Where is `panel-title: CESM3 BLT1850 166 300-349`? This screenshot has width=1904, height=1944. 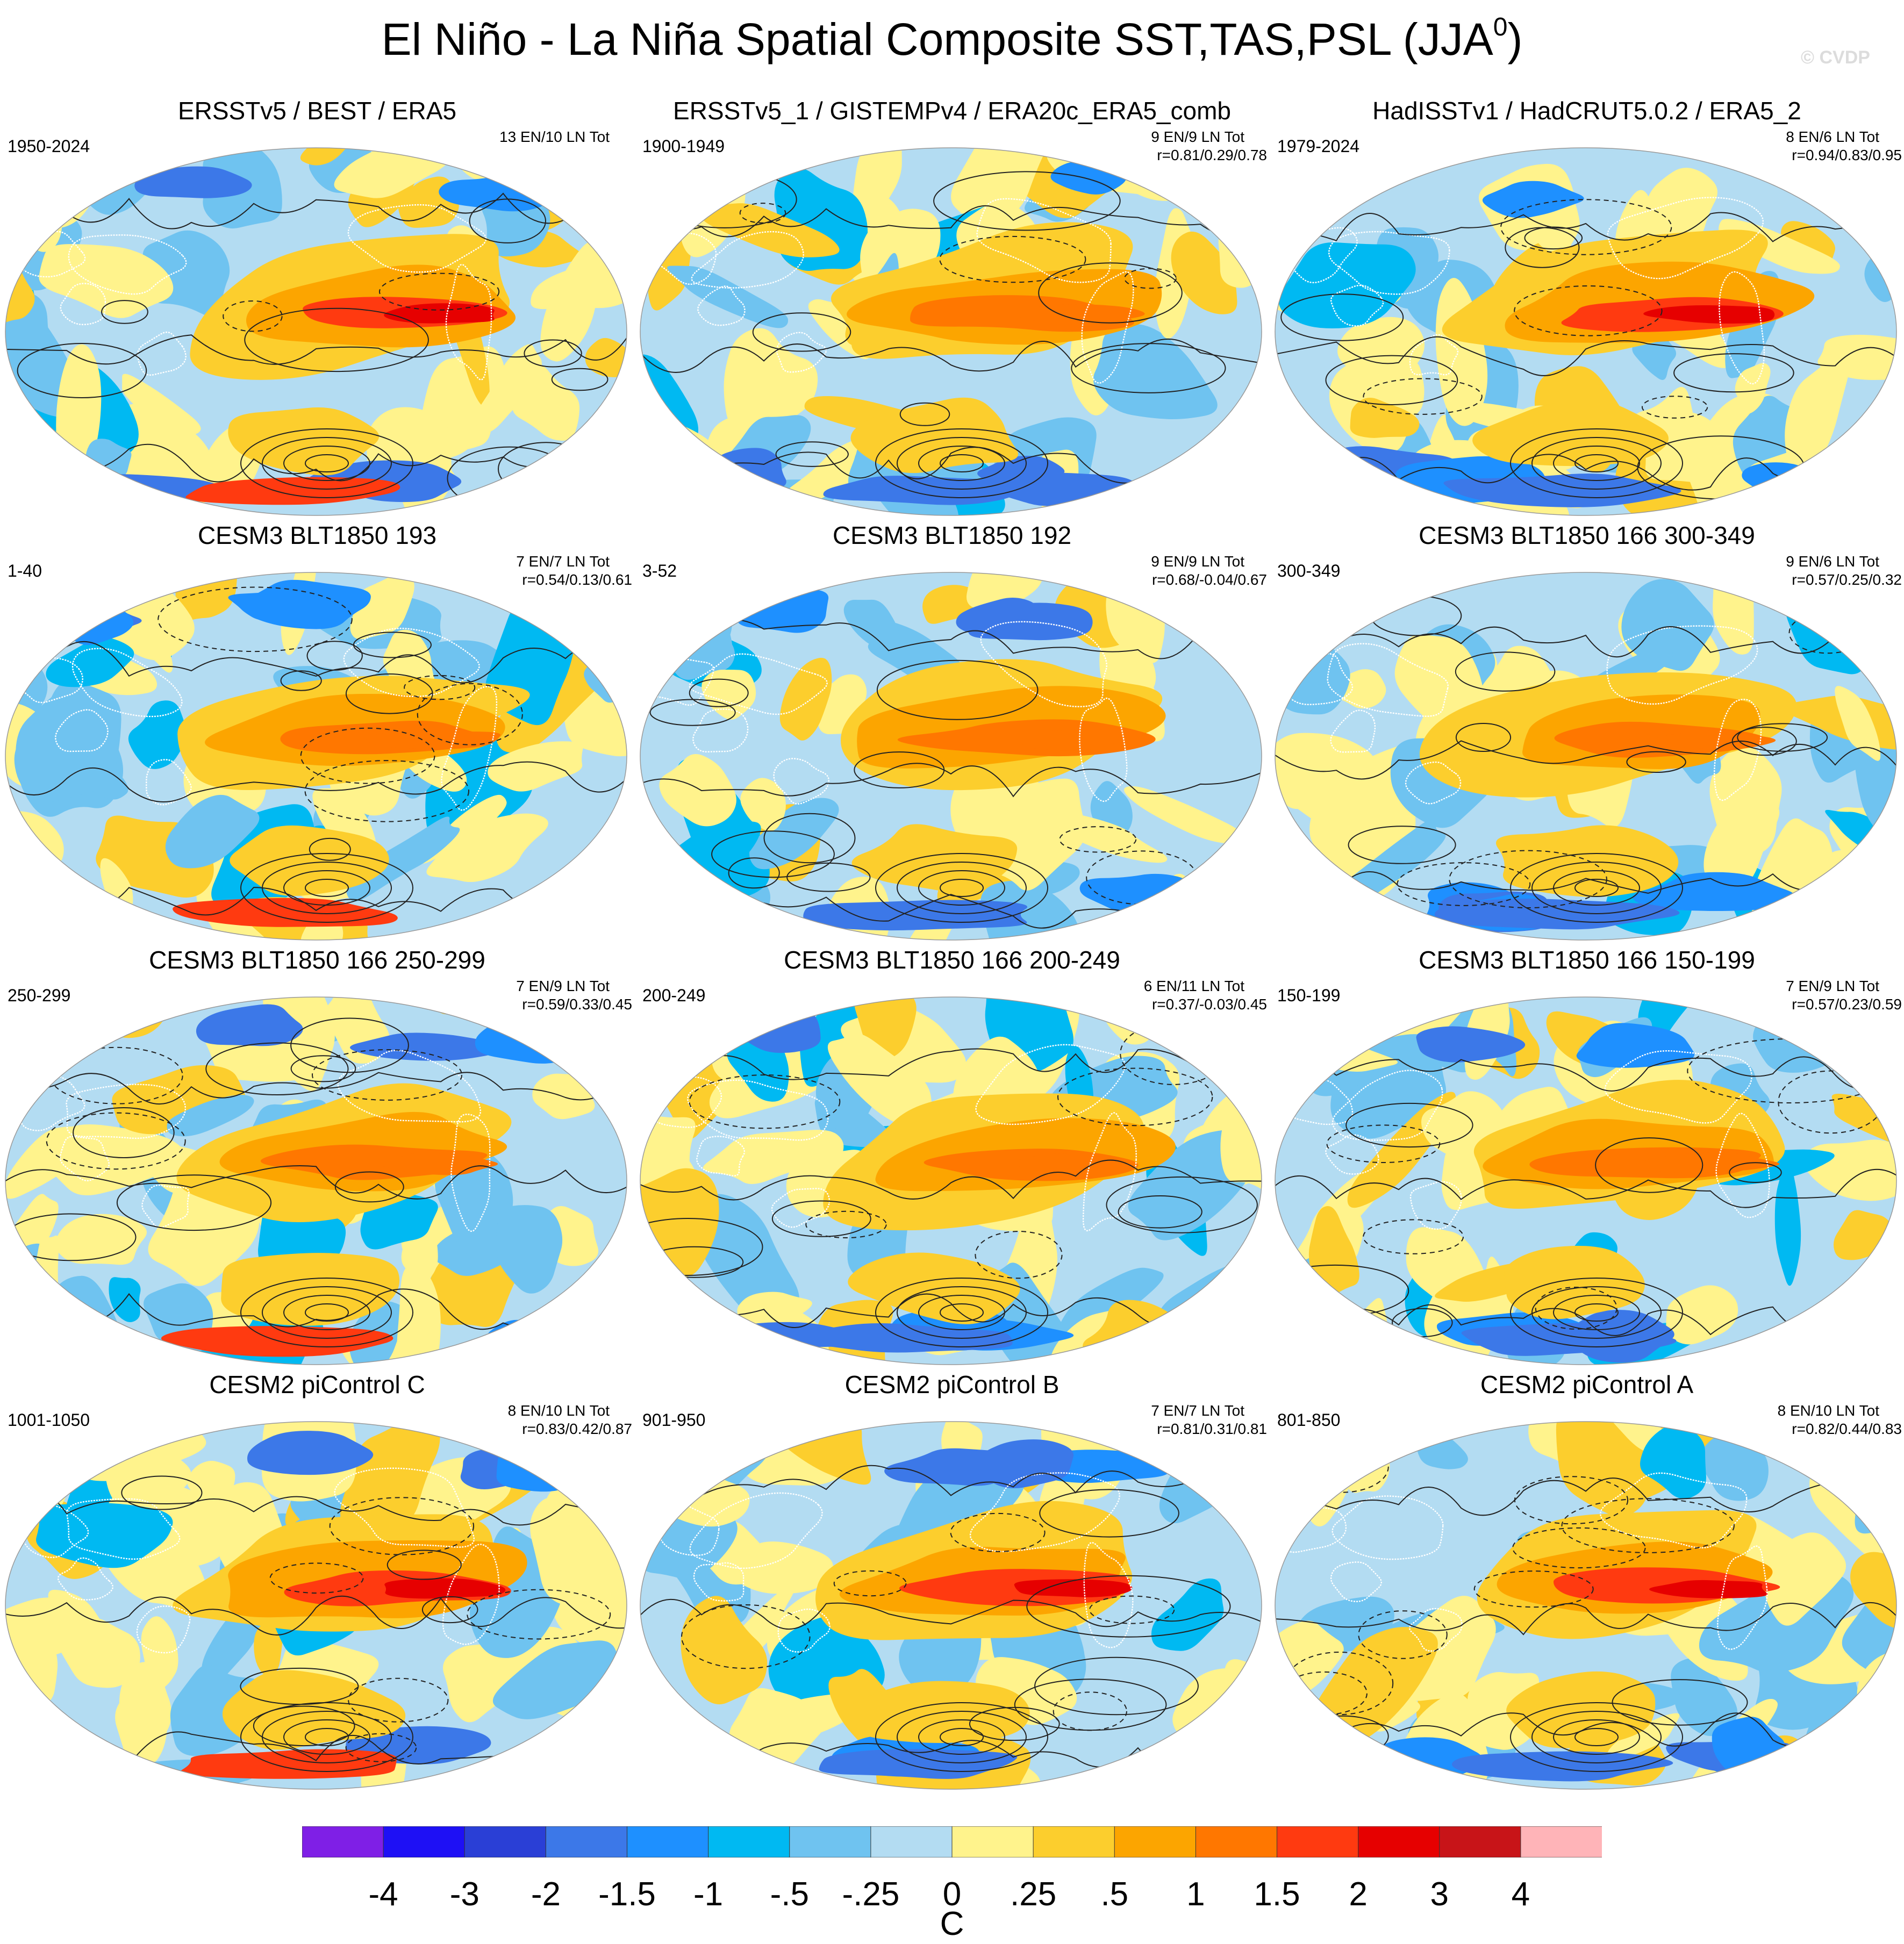
panel-title: CESM3 BLT1850 166 300-349 is located at coordinates (1587, 535).